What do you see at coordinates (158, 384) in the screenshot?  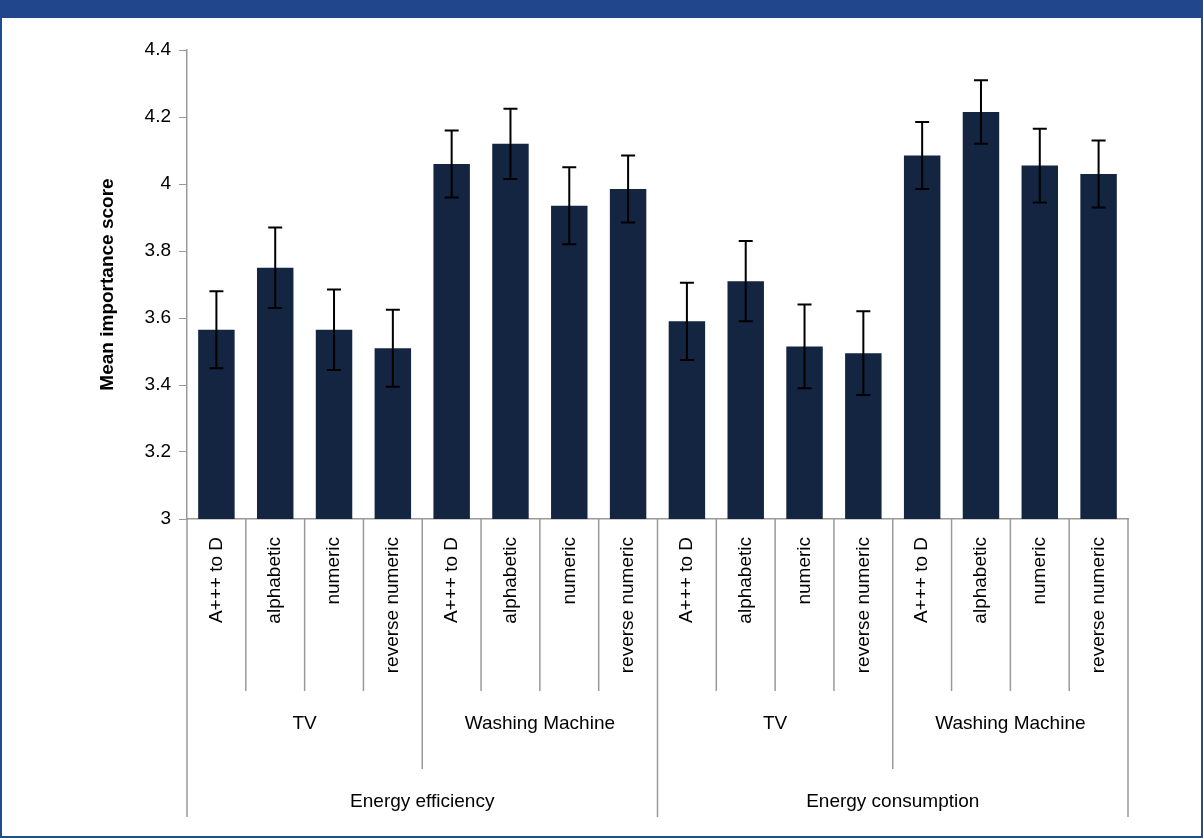 I see `y-tick-label: 3.4` at bounding box center [158, 384].